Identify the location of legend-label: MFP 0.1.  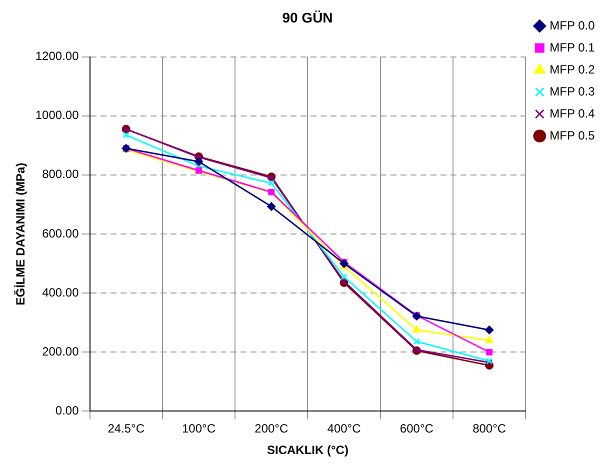
(573, 47).